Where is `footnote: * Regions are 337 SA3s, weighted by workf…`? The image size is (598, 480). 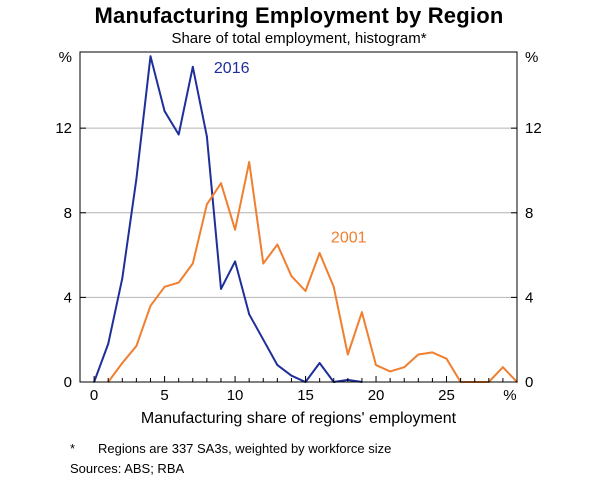 footnote: * Regions are 337 SA3s, weighted by workf… is located at coordinates (230, 448).